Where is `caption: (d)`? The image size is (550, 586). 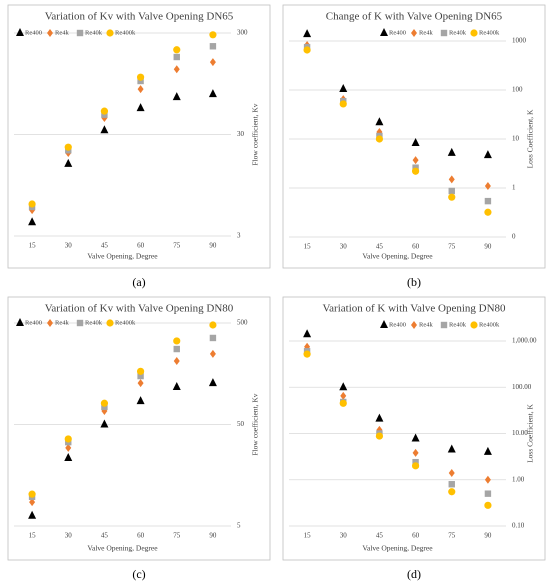 caption: (d) is located at coordinates (414, 574).